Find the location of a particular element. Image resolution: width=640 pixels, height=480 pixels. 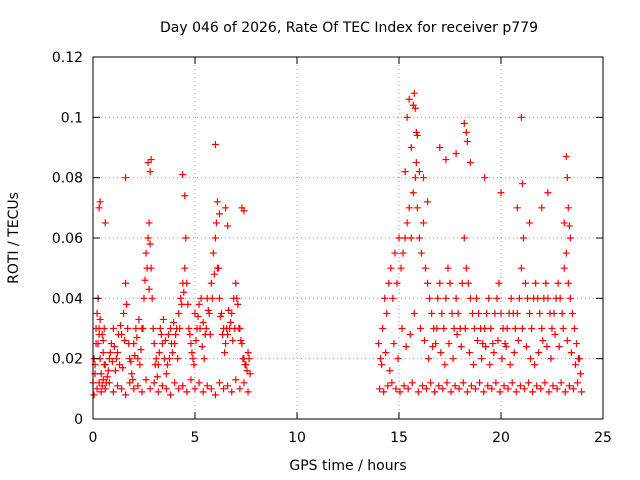

x-tick-label: 0 is located at coordinates (93, 438).